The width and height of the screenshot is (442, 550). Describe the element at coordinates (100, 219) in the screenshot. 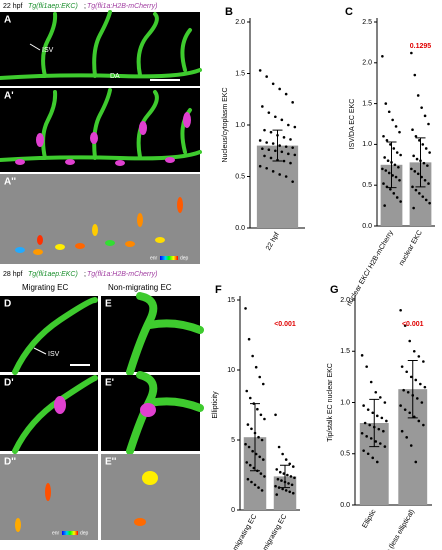

I see `image-panel: A'' enr dep` at that location.